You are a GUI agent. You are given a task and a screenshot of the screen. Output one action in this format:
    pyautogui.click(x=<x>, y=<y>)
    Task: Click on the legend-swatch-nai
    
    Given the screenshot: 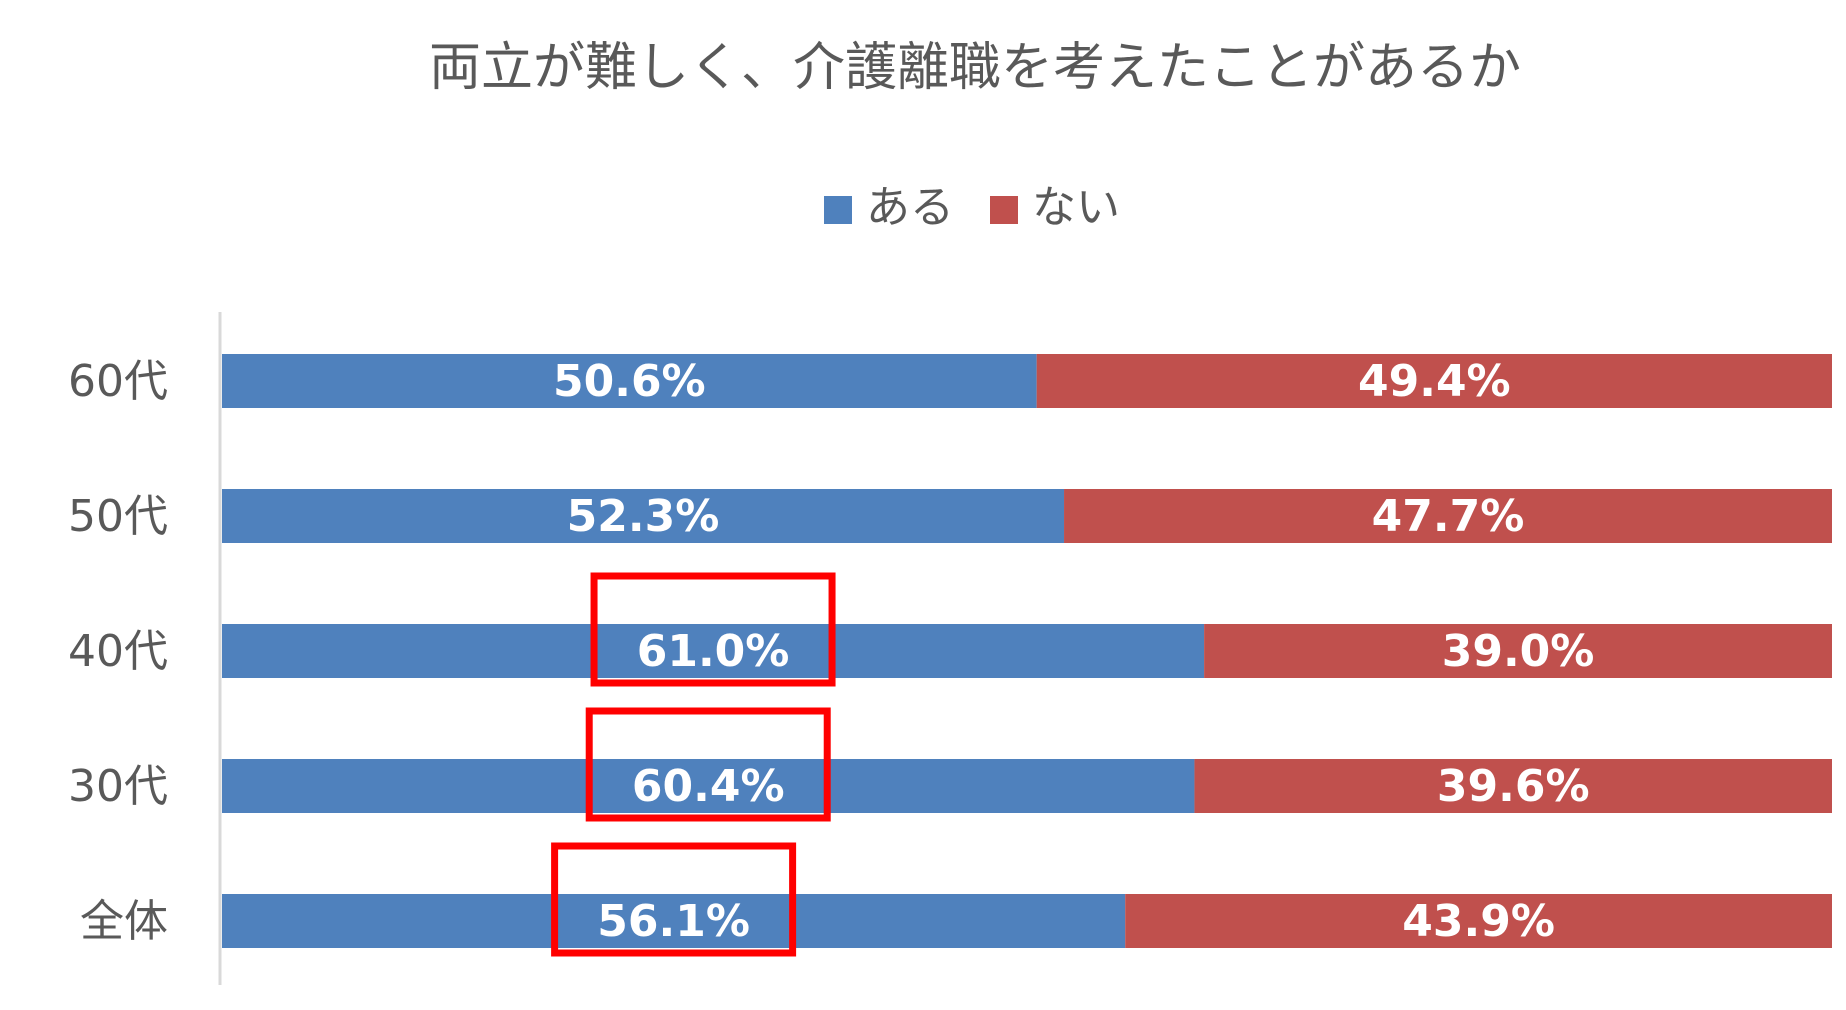 What is the action you would take?
    pyautogui.click(x=1004, y=210)
    